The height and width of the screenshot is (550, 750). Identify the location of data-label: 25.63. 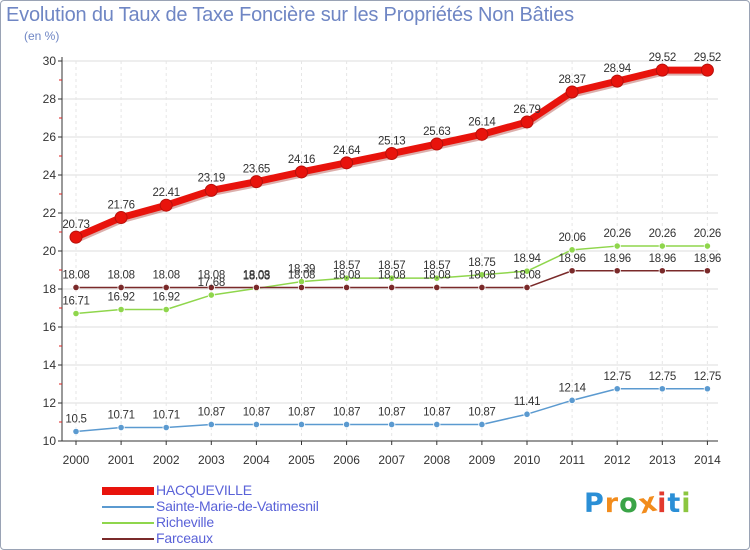
(436, 132).